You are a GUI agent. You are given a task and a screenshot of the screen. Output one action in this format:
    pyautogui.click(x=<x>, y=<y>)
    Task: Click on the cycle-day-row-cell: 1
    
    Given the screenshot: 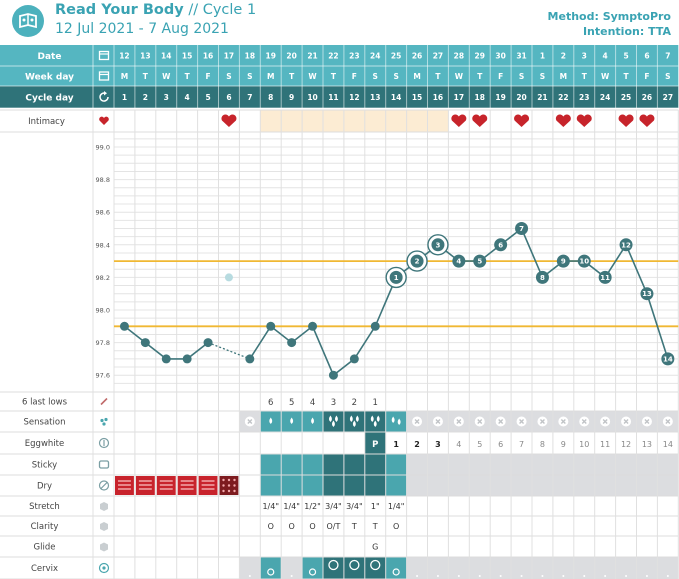 What is the action you would take?
    pyautogui.click(x=124, y=97)
    